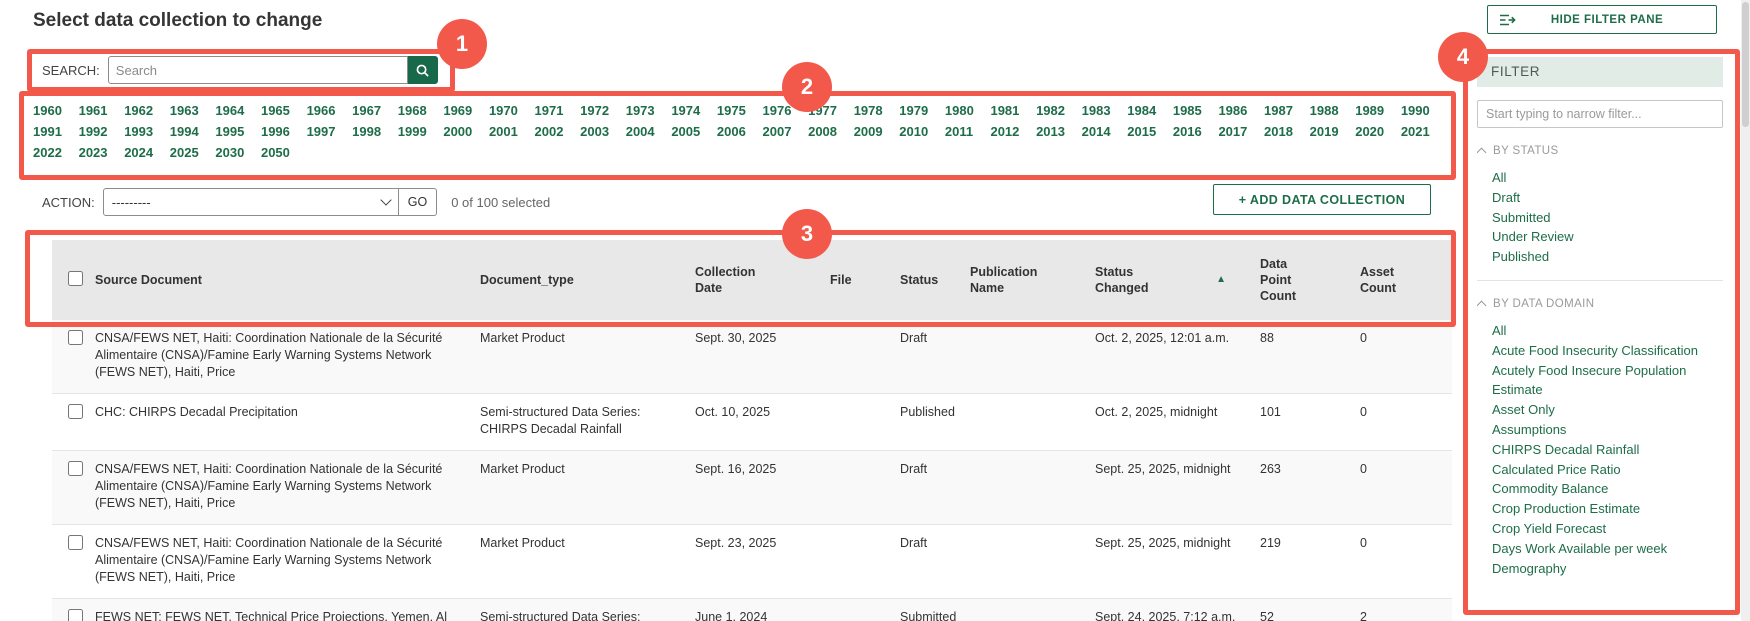 This screenshot has height=621, width=1750. What do you see at coordinates (184, 110) in the screenshot?
I see `year-link: 1963` at bounding box center [184, 110].